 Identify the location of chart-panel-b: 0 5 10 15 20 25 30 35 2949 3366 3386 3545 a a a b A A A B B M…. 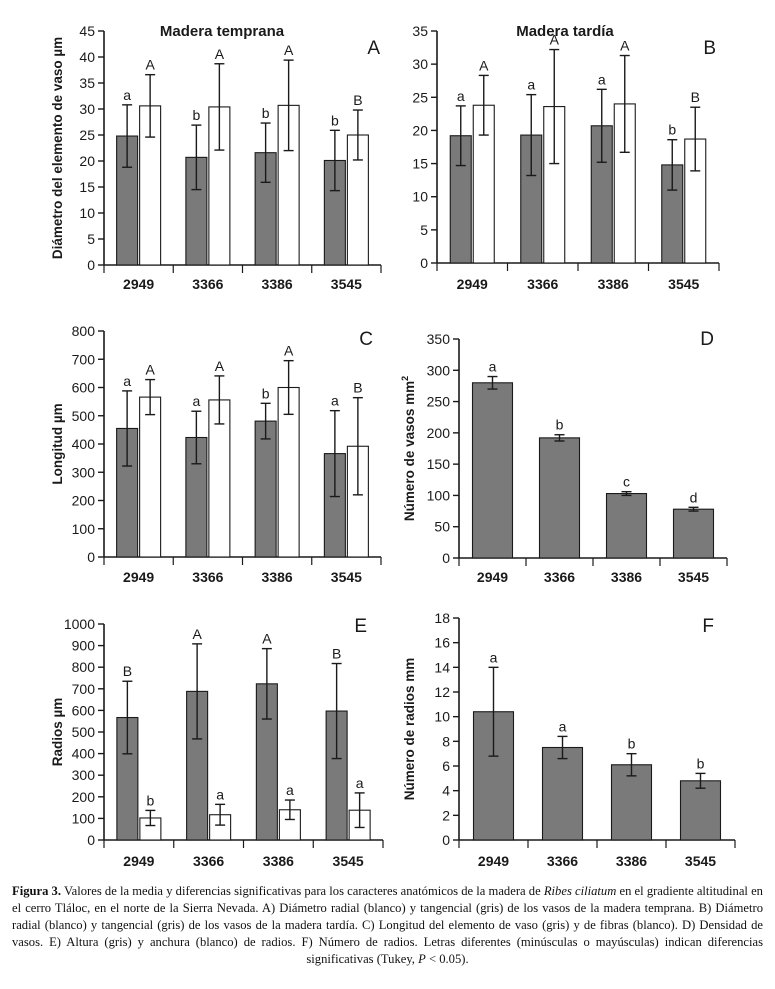
(566, 157).